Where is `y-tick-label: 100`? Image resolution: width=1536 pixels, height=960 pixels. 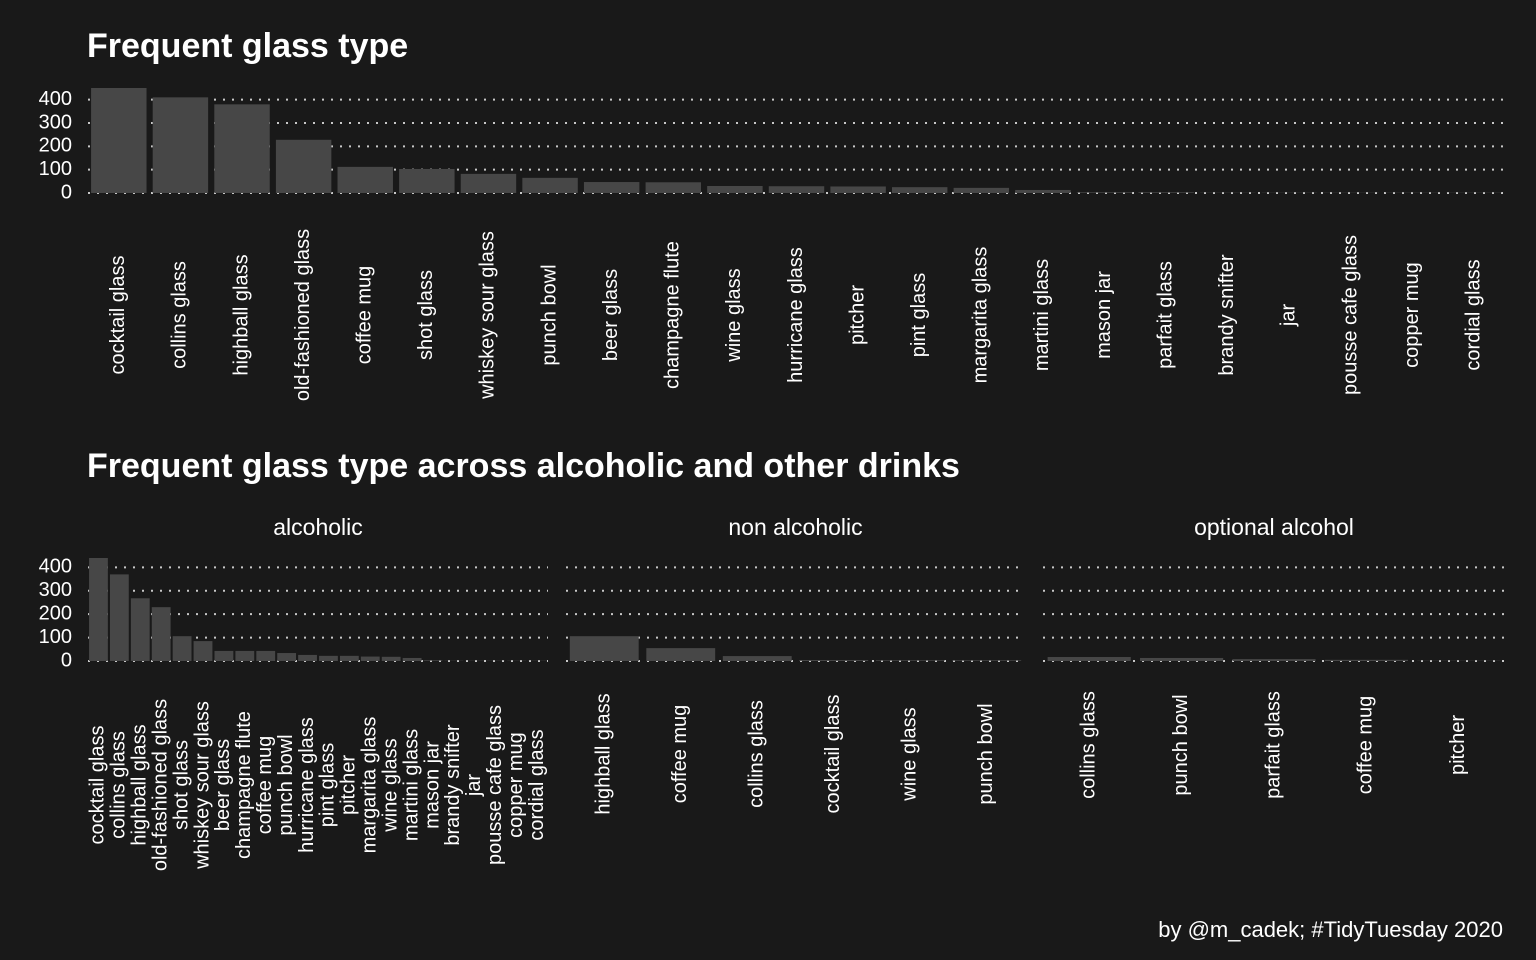
y-tick-label: 100 is located at coordinates (55, 637).